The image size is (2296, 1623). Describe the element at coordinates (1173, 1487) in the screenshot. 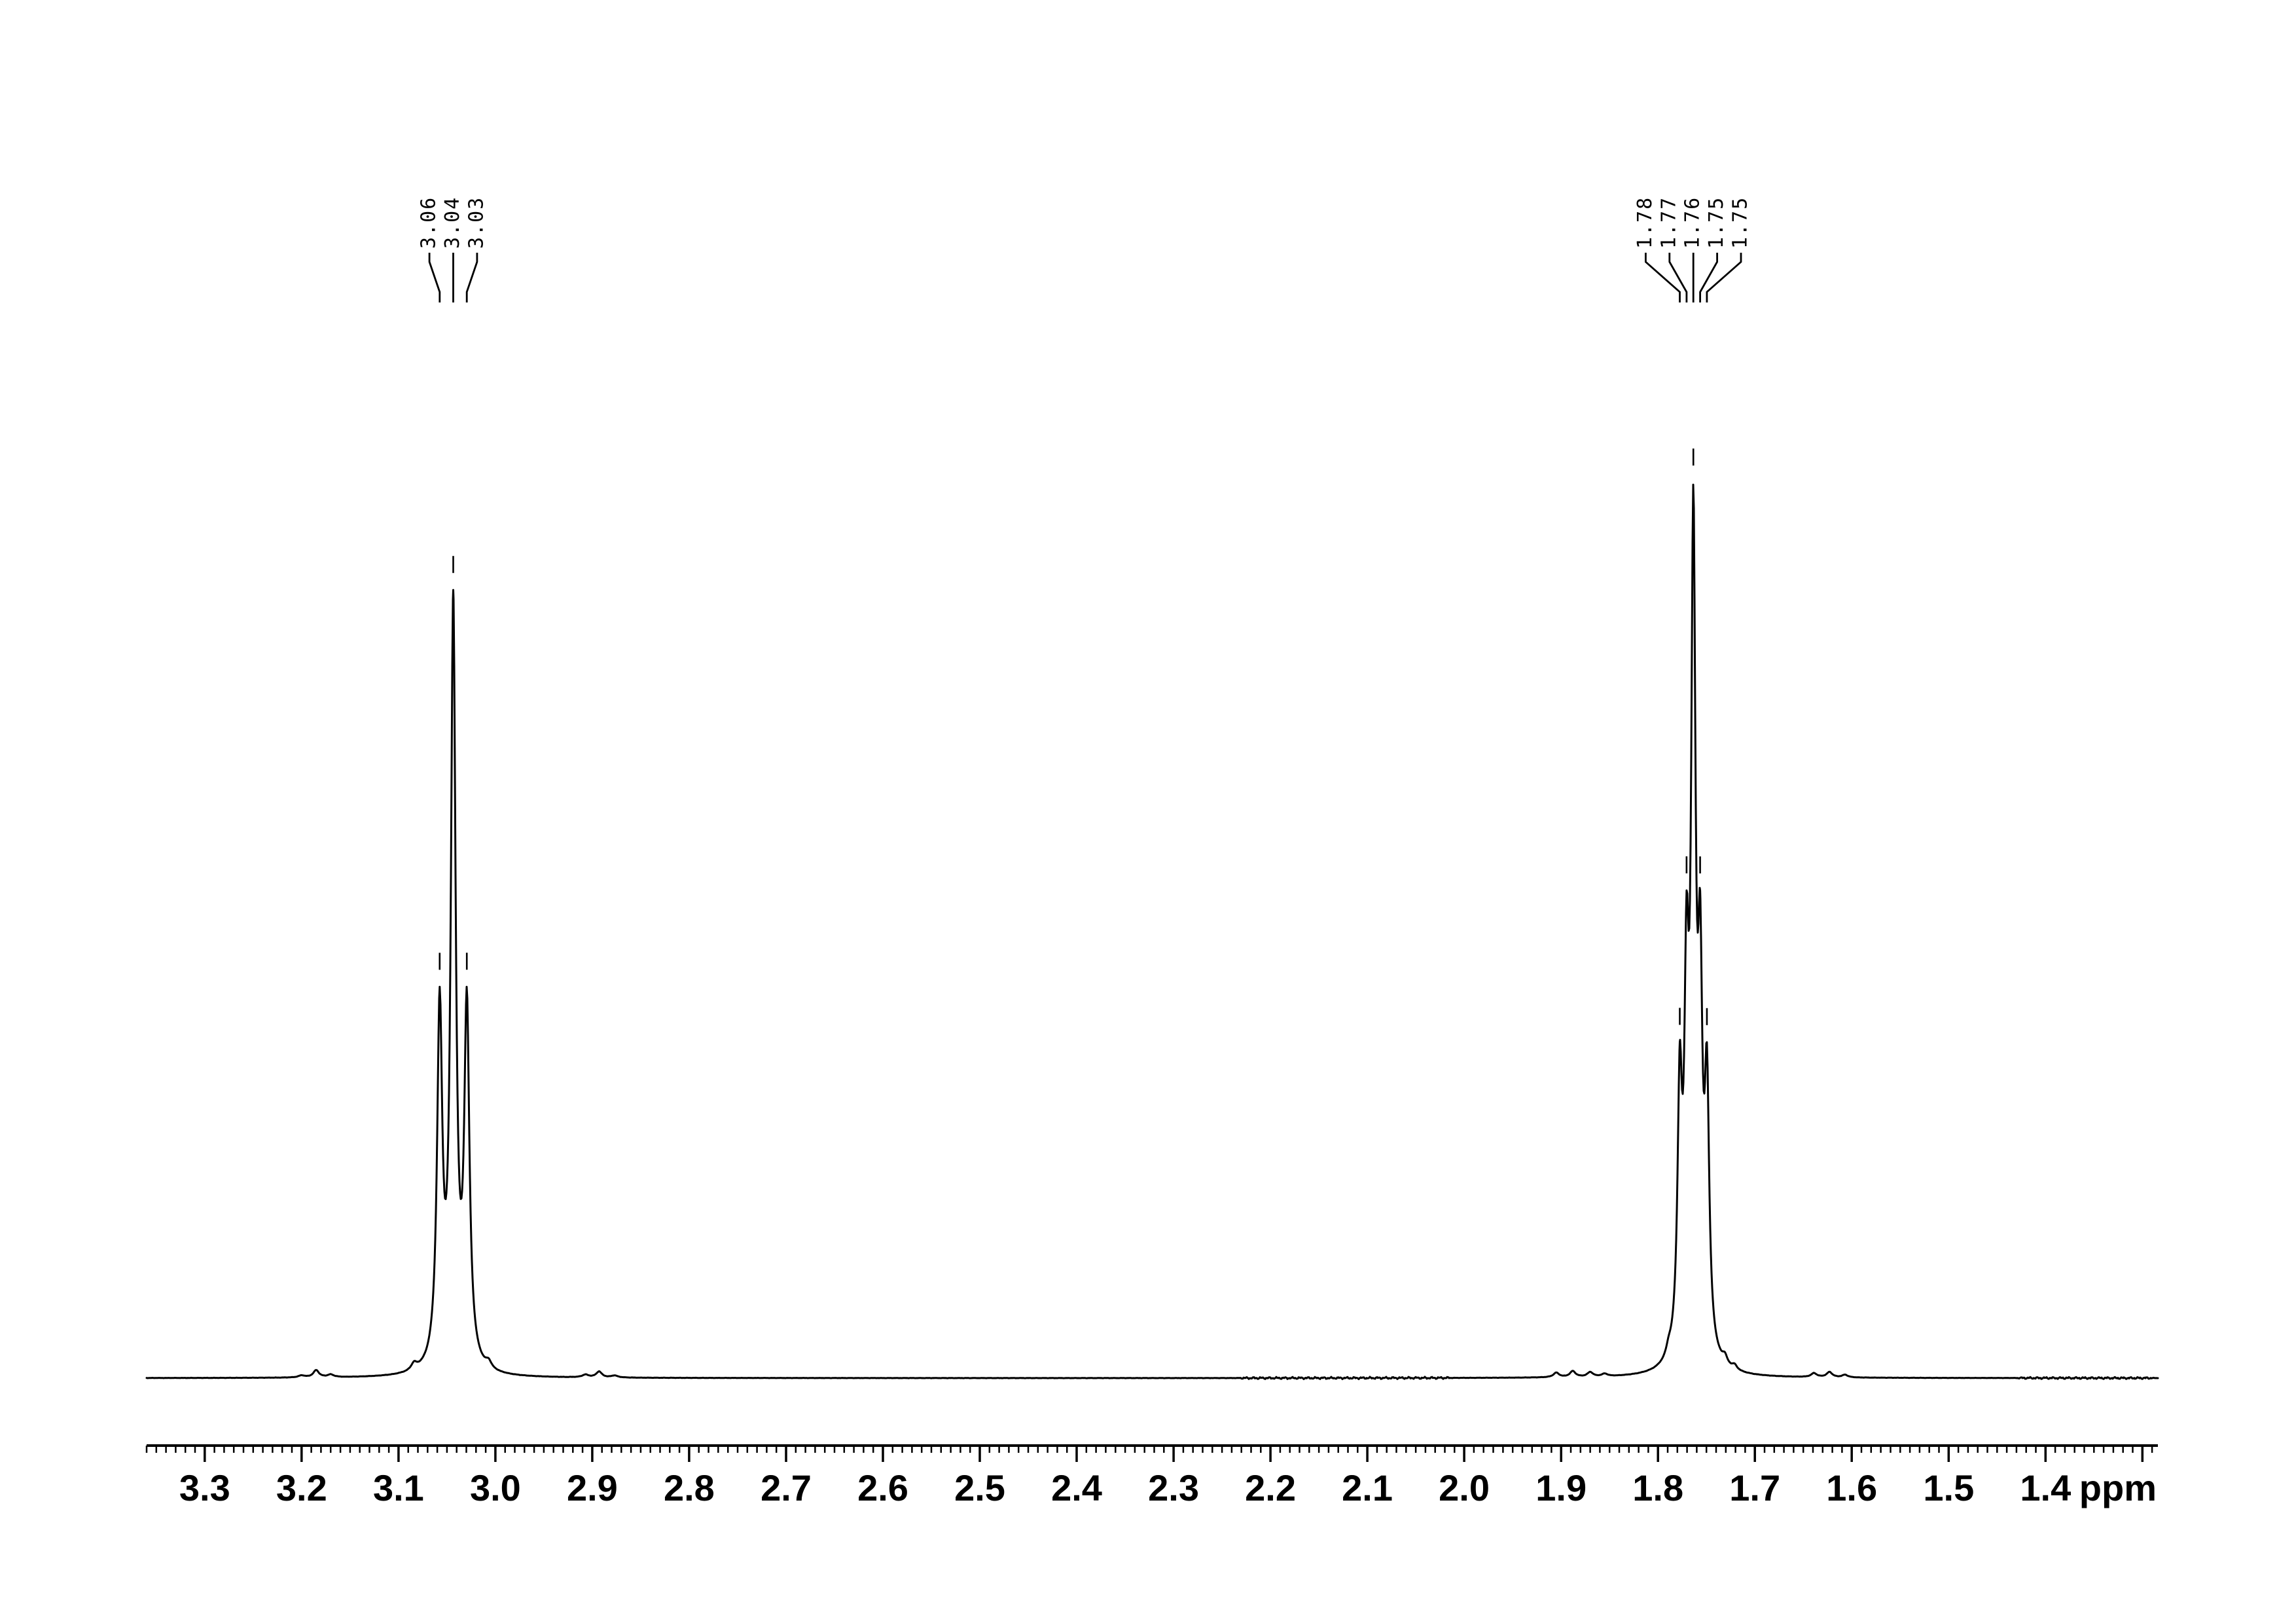

I see `axis-tick-label: 2.3` at that location.